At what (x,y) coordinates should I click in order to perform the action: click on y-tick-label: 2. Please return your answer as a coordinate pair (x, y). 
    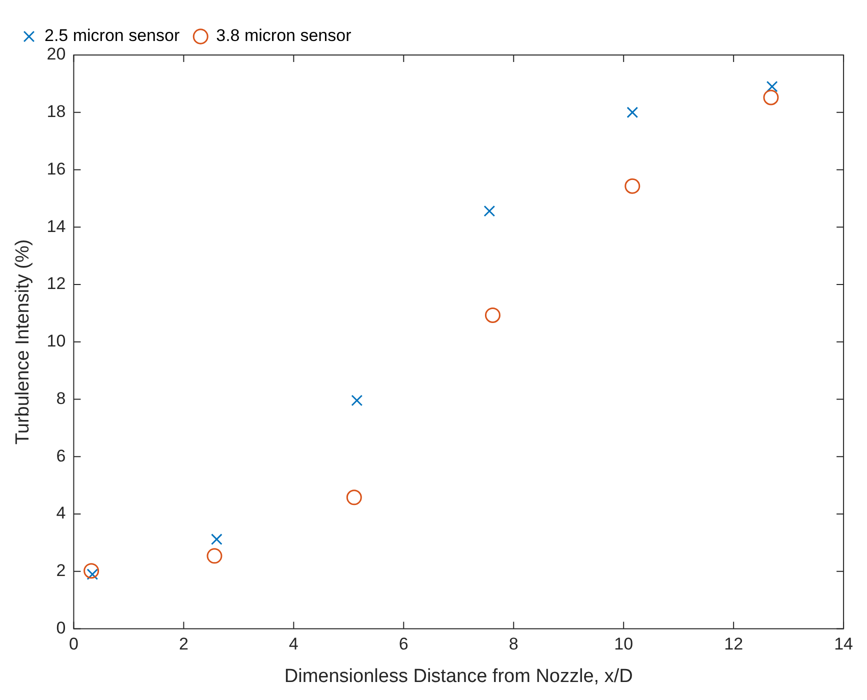
    Looking at the image, I should click on (61, 570).